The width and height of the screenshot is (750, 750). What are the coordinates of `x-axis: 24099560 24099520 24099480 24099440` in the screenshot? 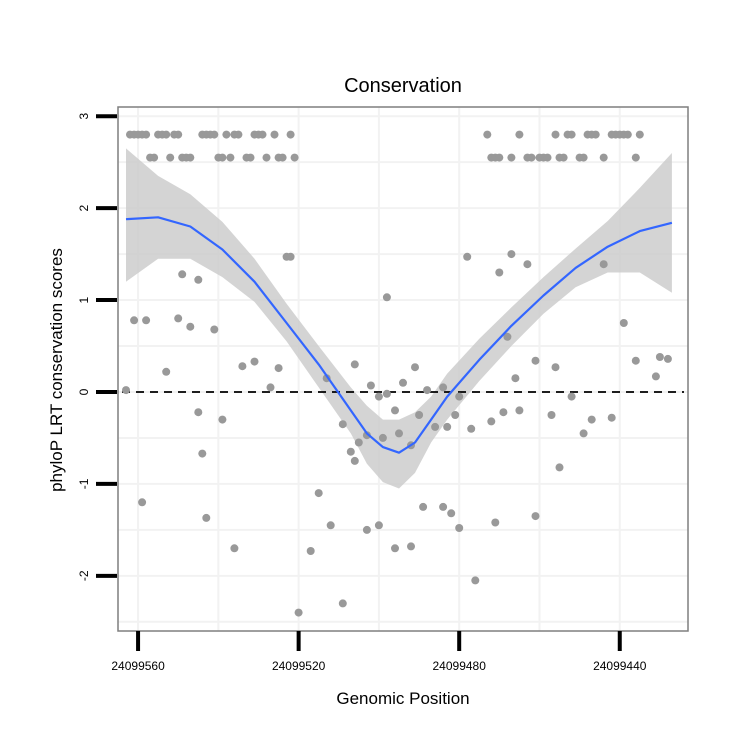 It's located at (379, 652).